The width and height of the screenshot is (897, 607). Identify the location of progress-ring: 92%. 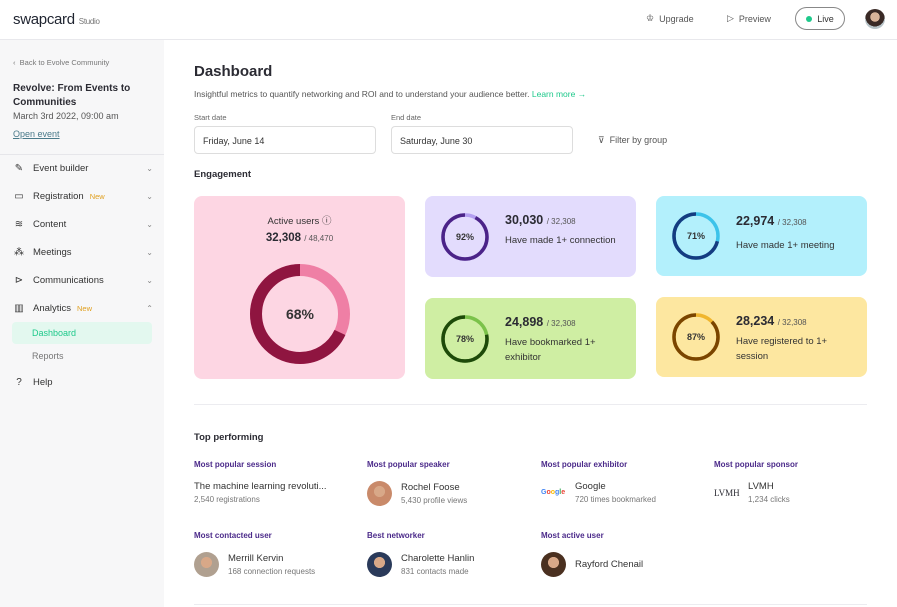
(465, 237).